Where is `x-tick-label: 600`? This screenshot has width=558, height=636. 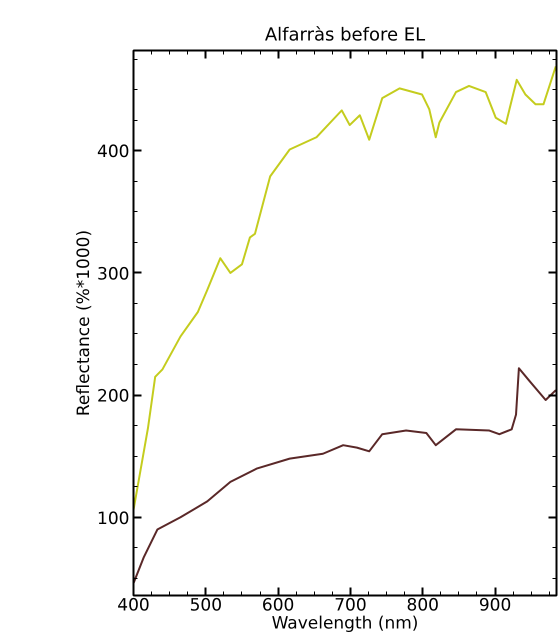 x-tick-label: 600 is located at coordinates (278, 606).